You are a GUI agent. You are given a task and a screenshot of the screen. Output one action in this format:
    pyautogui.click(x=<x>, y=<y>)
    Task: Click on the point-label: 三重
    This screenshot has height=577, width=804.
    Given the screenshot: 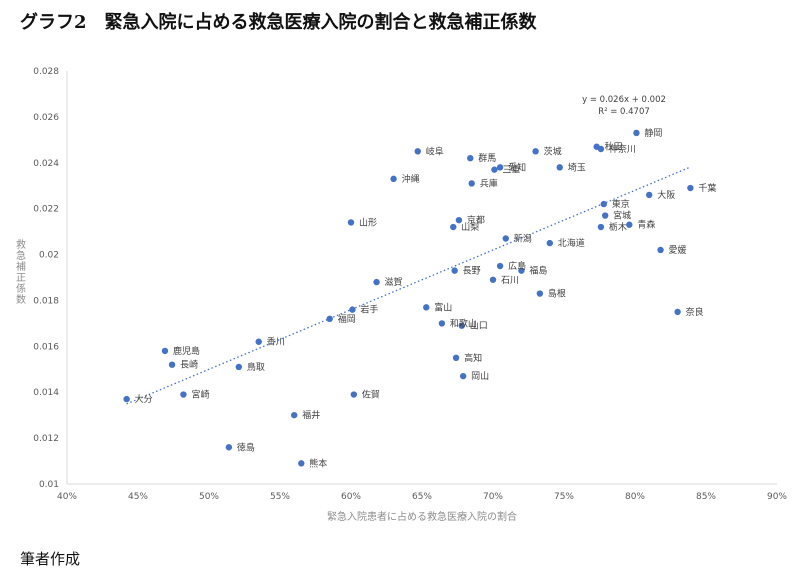 What is the action you would take?
    pyautogui.click(x=511, y=170)
    